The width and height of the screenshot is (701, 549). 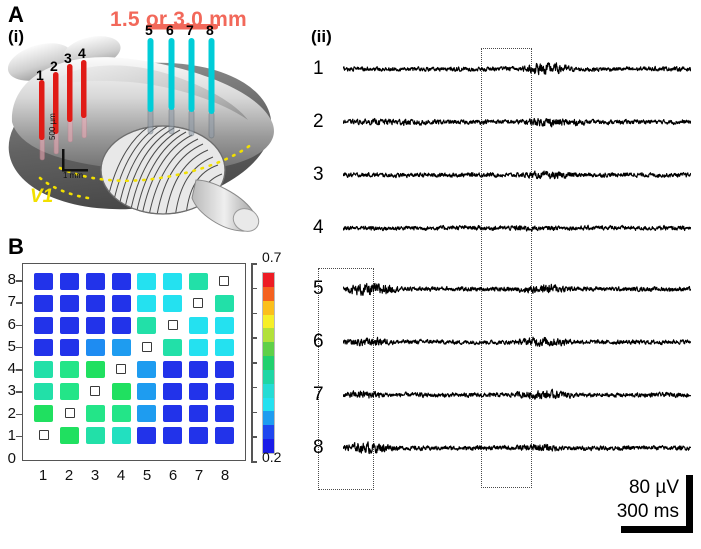 I want to click on heatmap-cell-x8-y3, so click(x=224, y=391).